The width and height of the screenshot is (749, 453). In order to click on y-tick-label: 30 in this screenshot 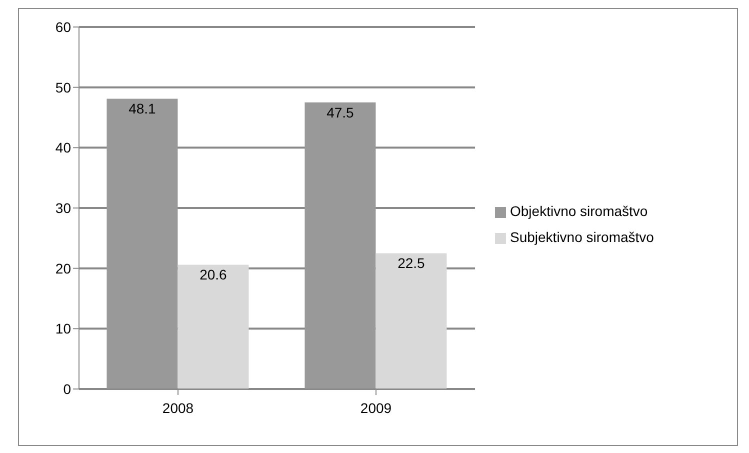, I will do `click(63, 208)`.